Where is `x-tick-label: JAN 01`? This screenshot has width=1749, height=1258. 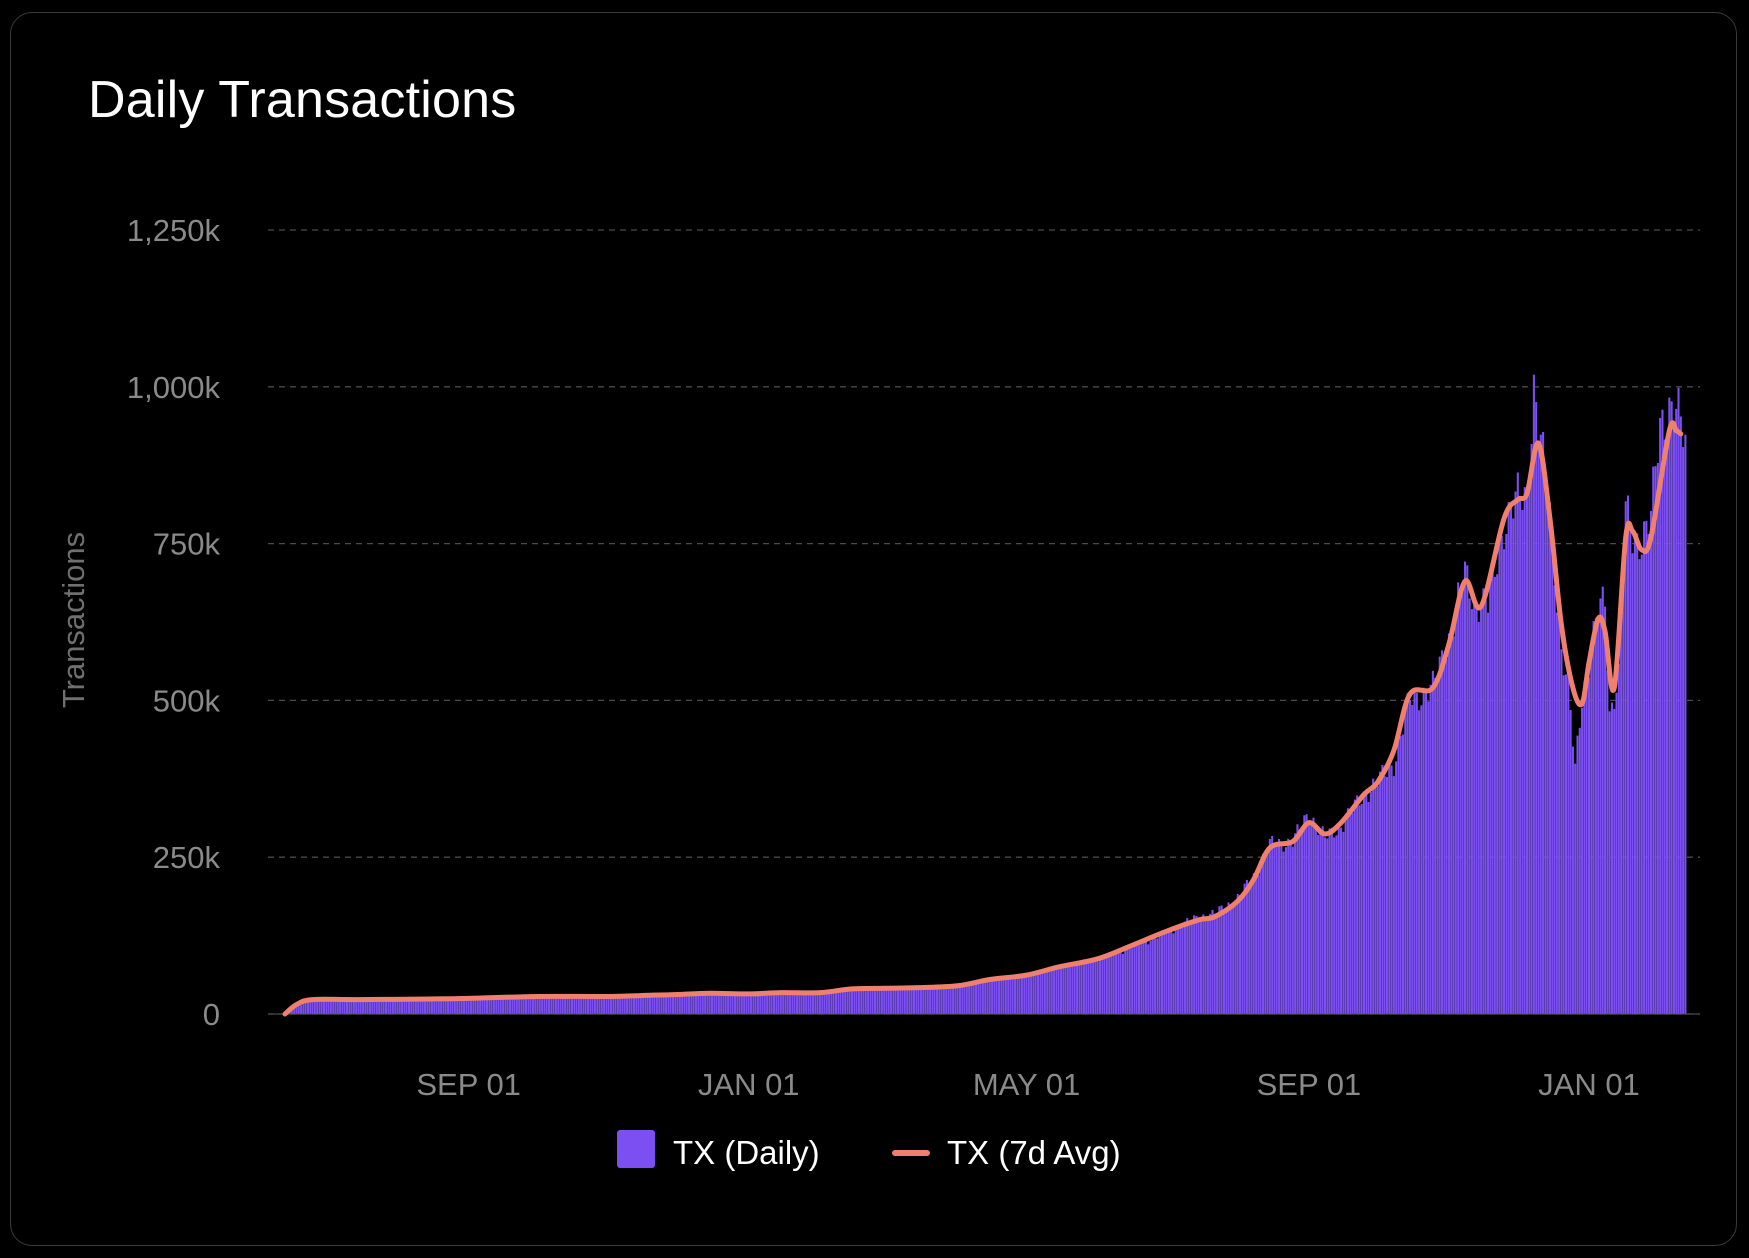
x-tick-label: JAN 01 is located at coordinates (1589, 1084).